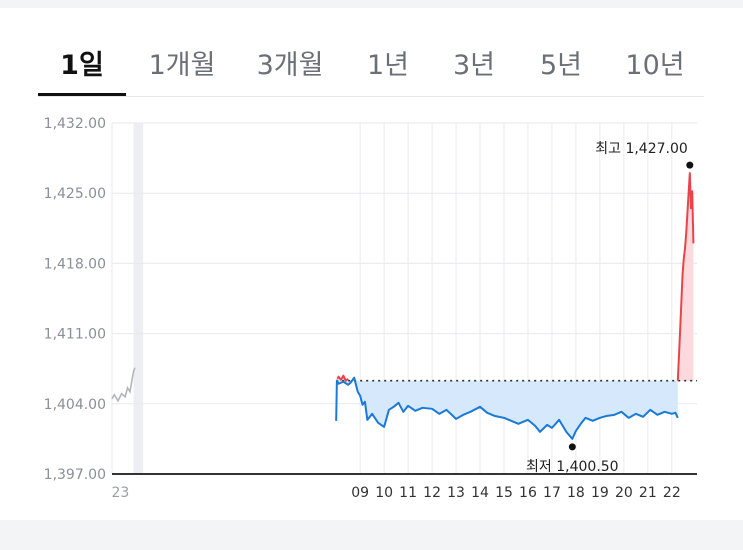 The height and width of the screenshot is (550, 743). Describe the element at coordinates (624, 493) in the screenshot. I see `x-tick-label: 20` at that location.